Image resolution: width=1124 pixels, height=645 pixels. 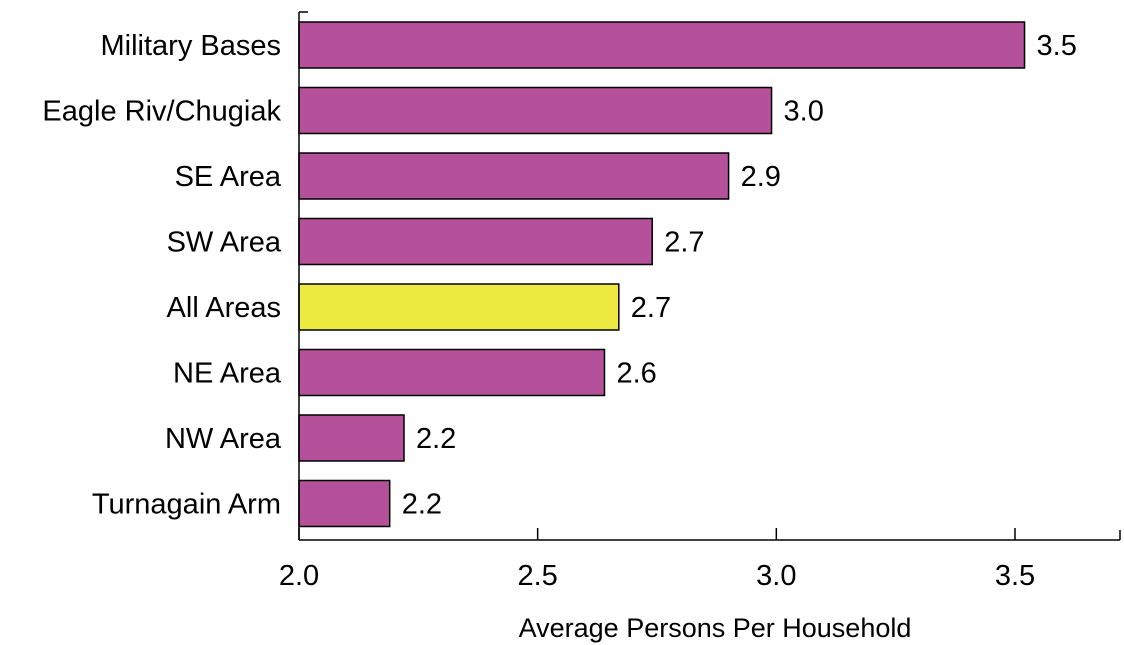 I want to click on x-tick-label: 2.5, so click(x=537, y=576).